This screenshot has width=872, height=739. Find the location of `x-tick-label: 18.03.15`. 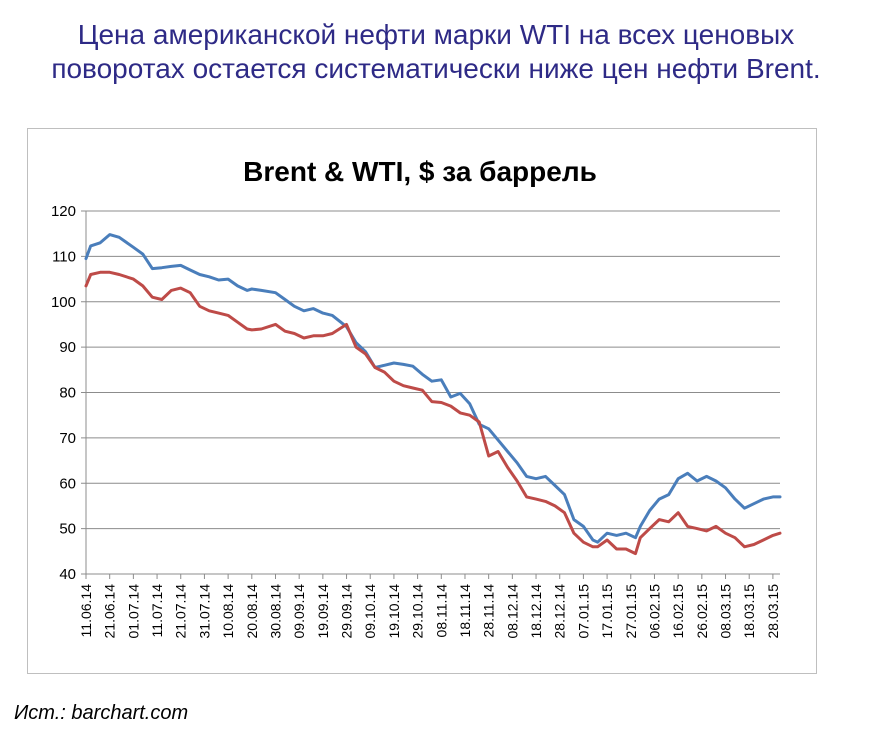

x-tick-label: 18.03.15 is located at coordinates (749, 611).